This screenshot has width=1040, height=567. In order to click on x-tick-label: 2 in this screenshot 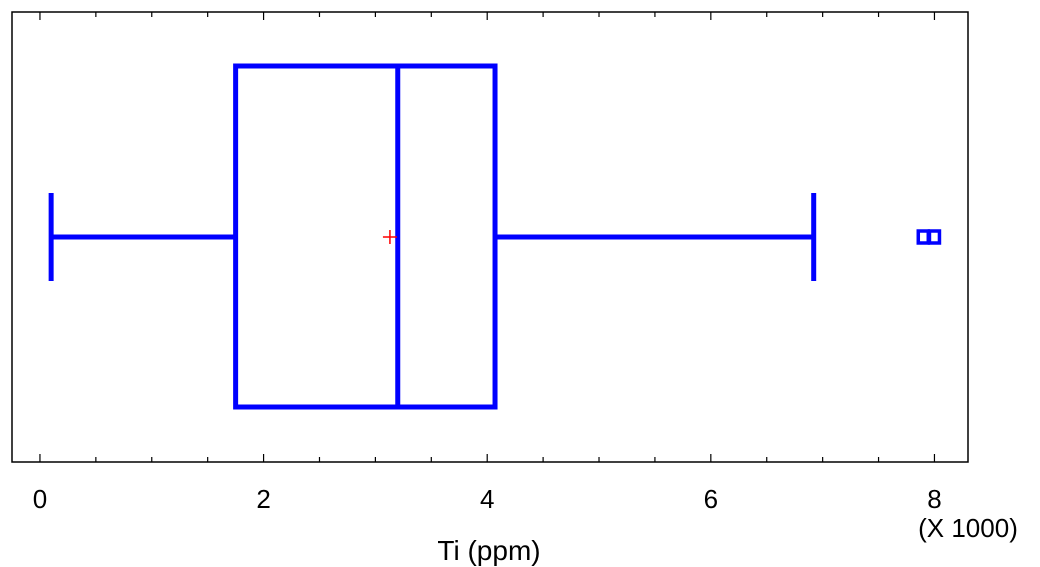, I will do `click(263, 499)`.